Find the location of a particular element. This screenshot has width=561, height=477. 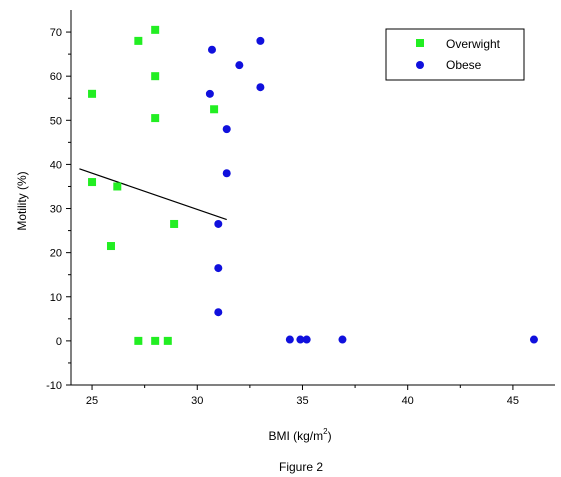

x-tick-label: 45 is located at coordinates (513, 401).